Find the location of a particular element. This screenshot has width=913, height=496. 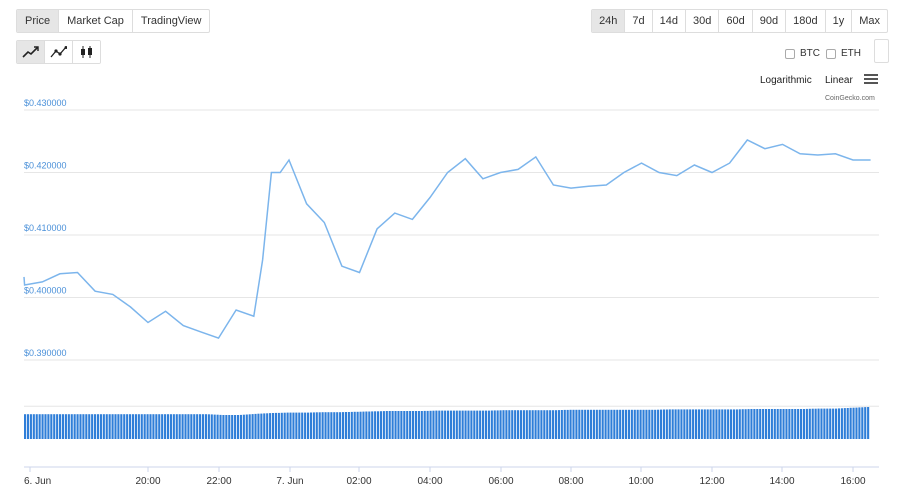

range-60d: 60d is located at coordinates (736, 21).